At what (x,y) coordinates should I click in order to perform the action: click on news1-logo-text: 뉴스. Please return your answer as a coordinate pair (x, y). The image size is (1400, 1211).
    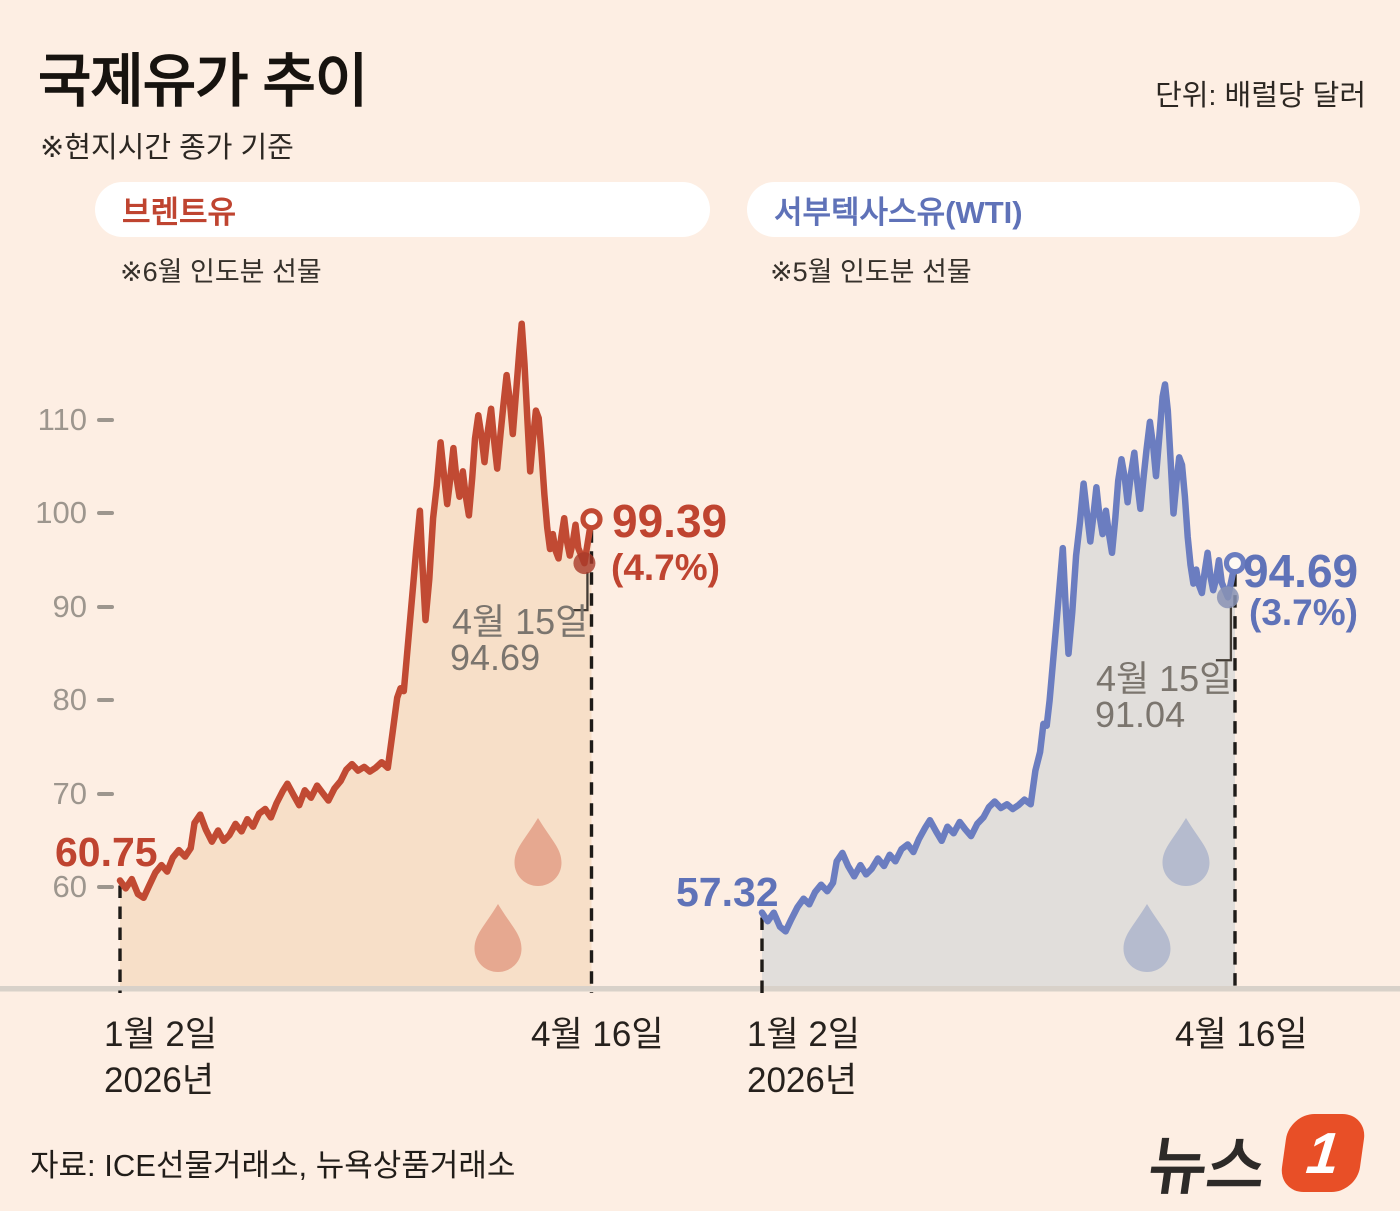
    Looking at the image, I should click on (1207, 1167).